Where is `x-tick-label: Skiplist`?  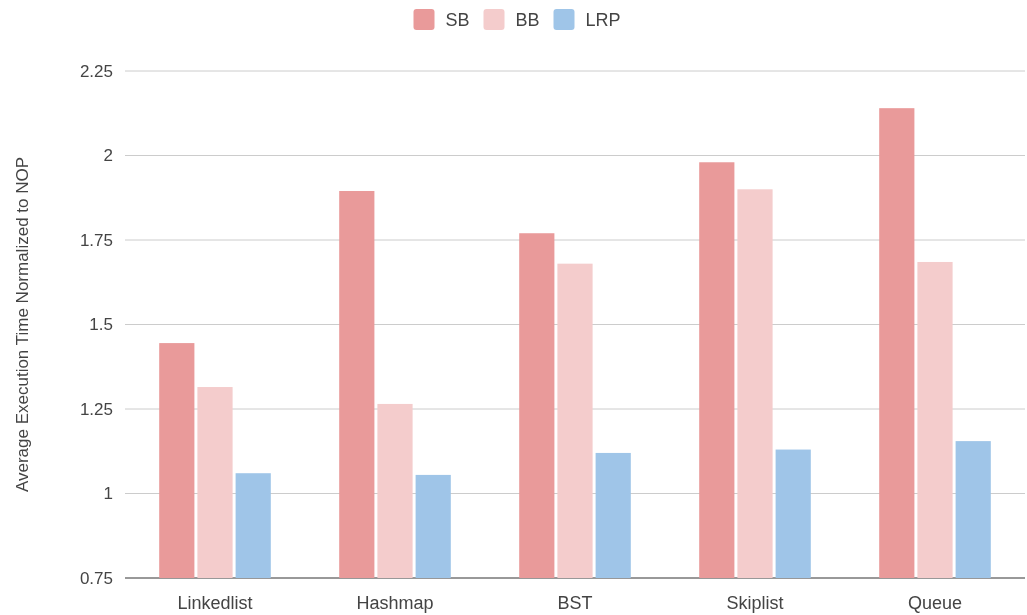 x-tick-label: Skiplist is located at coordinates (755, 603).